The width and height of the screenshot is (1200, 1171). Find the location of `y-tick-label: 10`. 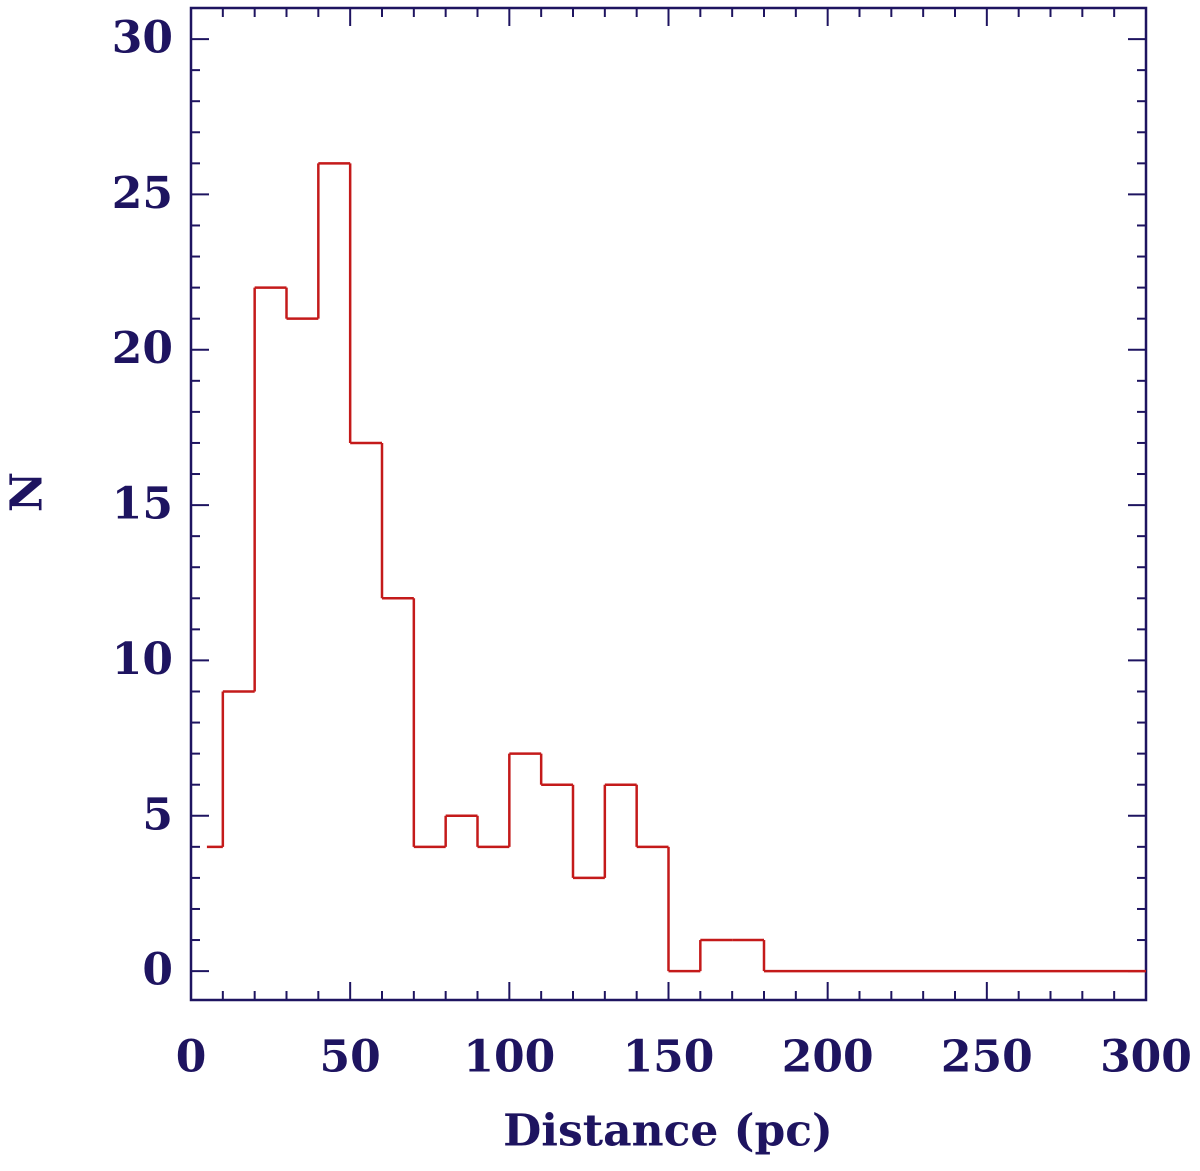

y-tick-label: 10 is located at coordinates (142, 659).